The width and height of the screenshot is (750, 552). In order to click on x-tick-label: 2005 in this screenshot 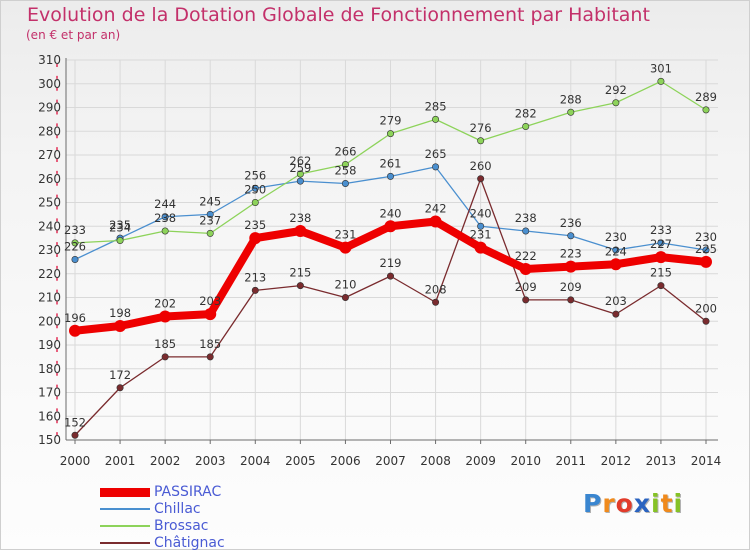, I will do `click(300, 461)`.